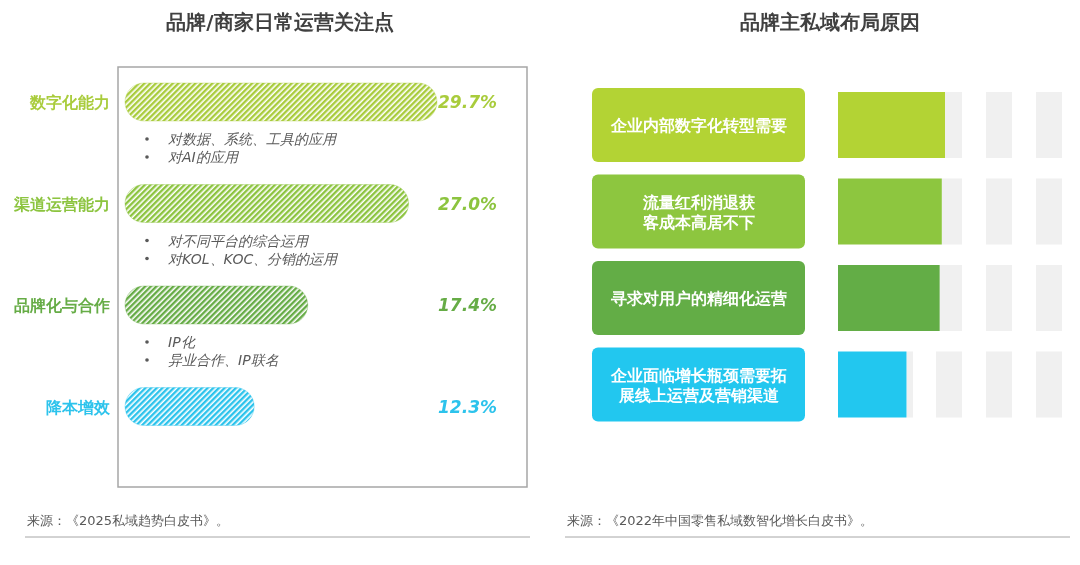 The height and width of the screenshot is (565, 1080). What do you see at coordinates (253, 139) in the screenshot?
I see `annotation: 对数据、系统、工具的应用` at bounding box center [253, 139].